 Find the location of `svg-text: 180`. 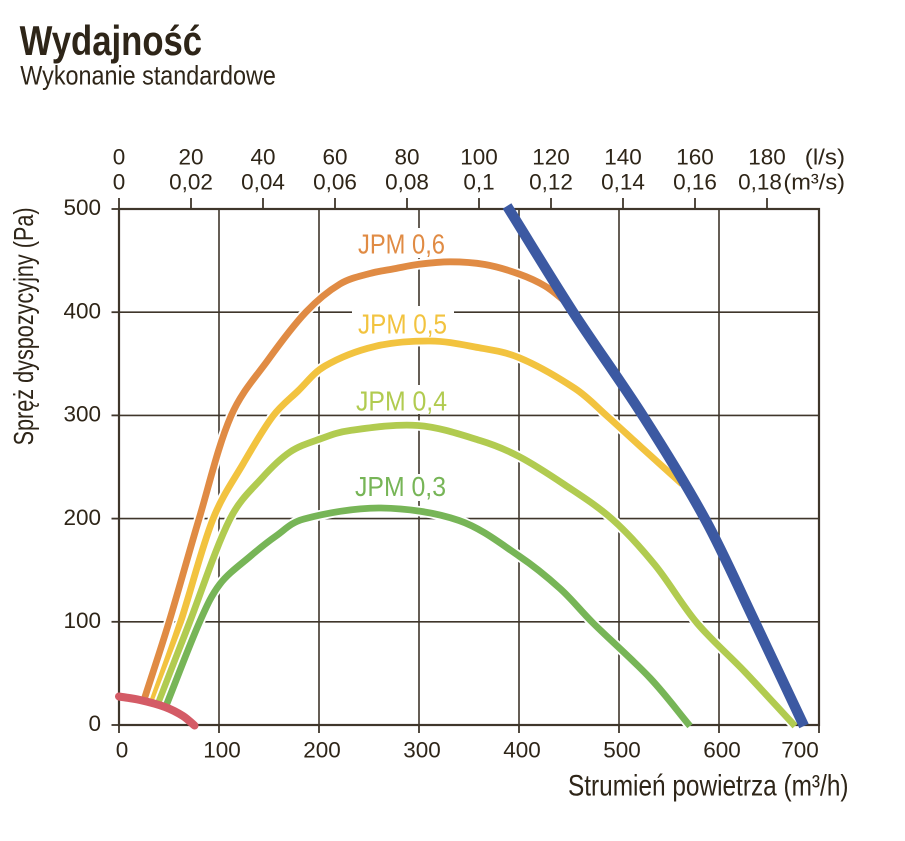

svg-text: 180 is located at coordinates (767, 157).